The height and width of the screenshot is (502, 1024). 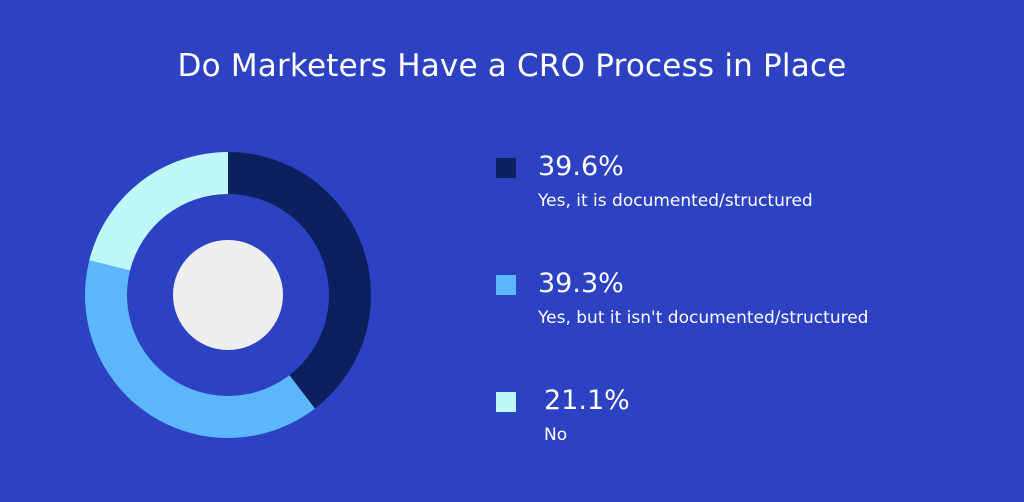 I want to click on legend-value: 21.1%, so click(x=587, y=400).